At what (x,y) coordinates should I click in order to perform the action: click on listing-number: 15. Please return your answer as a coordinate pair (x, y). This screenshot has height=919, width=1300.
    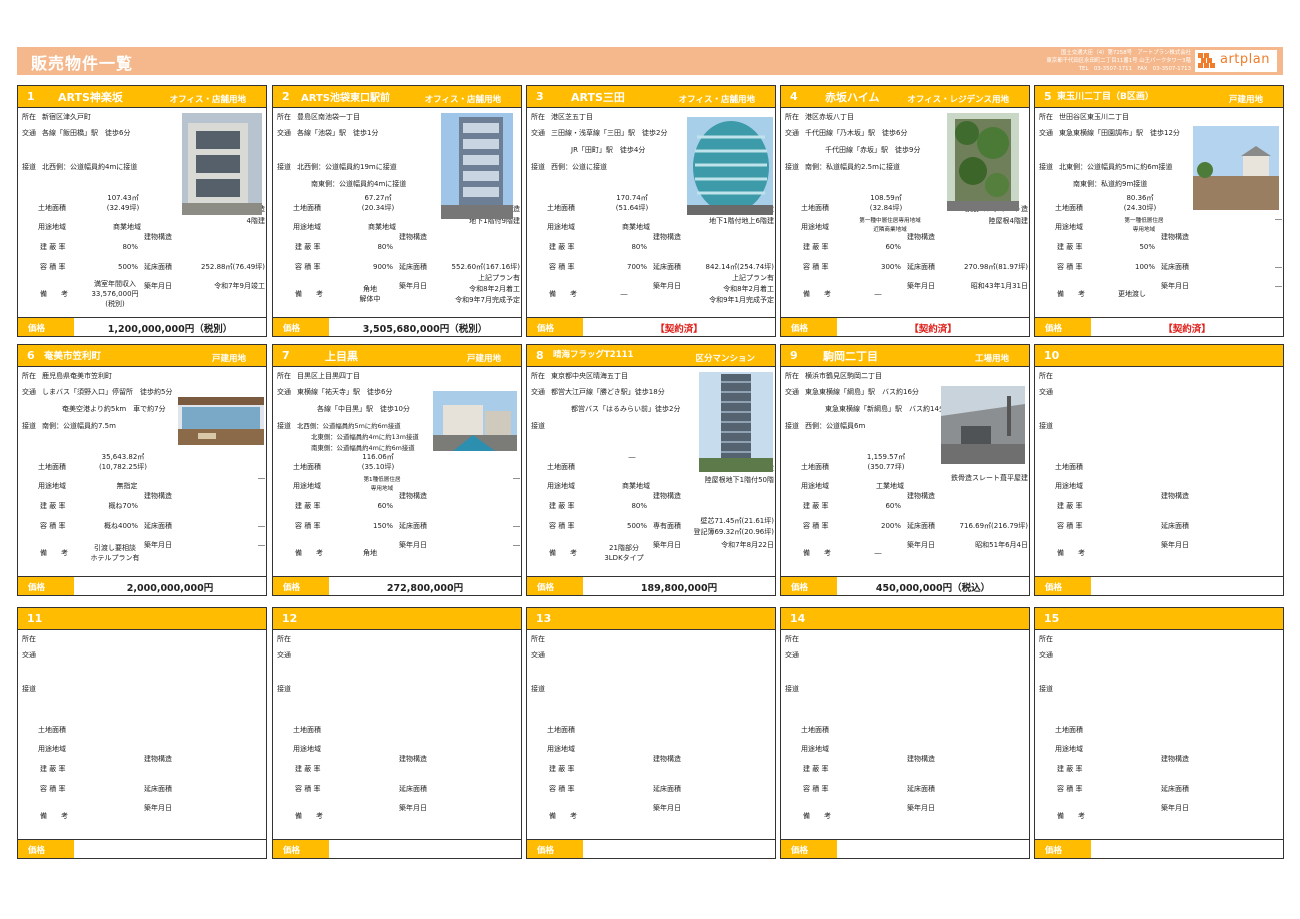
    Looking at the image, I should click on (1052, 618).